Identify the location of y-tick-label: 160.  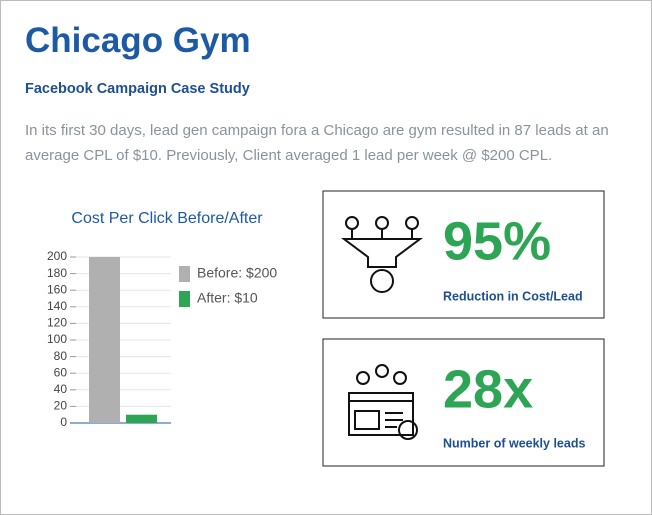
(57, 289).